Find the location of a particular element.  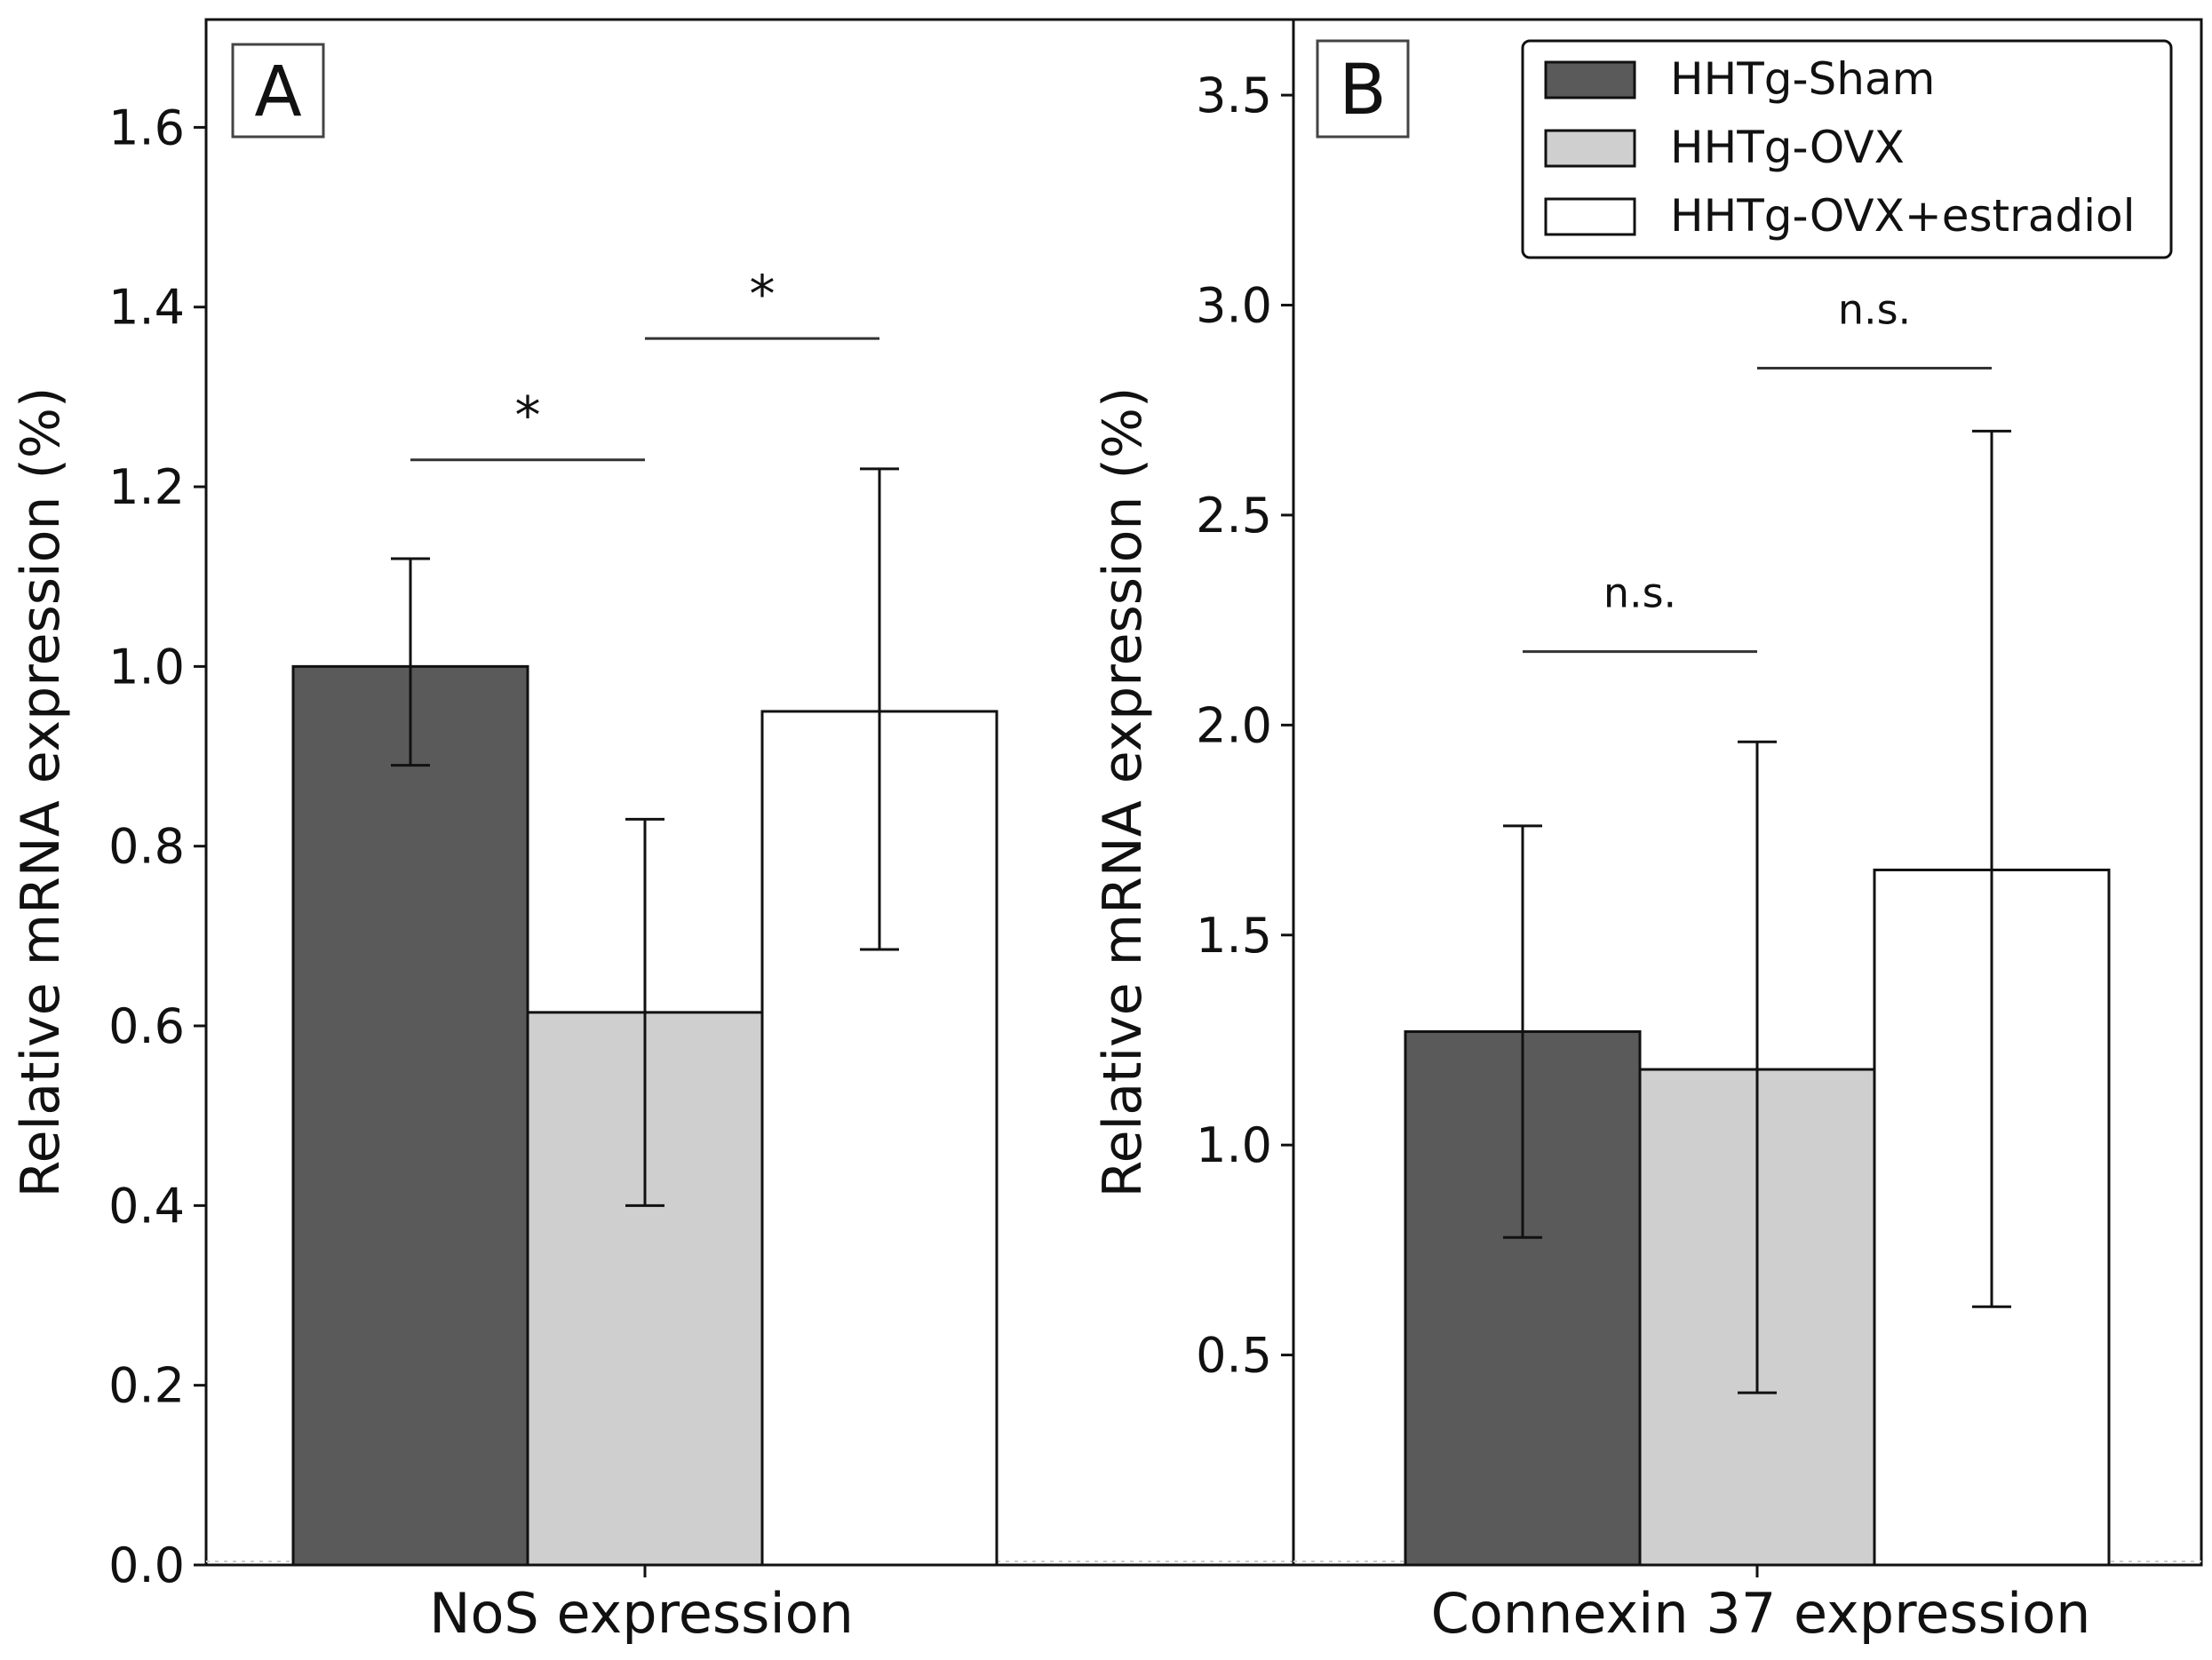

legend: HHTg-Sham HHTg-OVX HHTg-OVX+estradiol is located at coordinates (1847, 149).